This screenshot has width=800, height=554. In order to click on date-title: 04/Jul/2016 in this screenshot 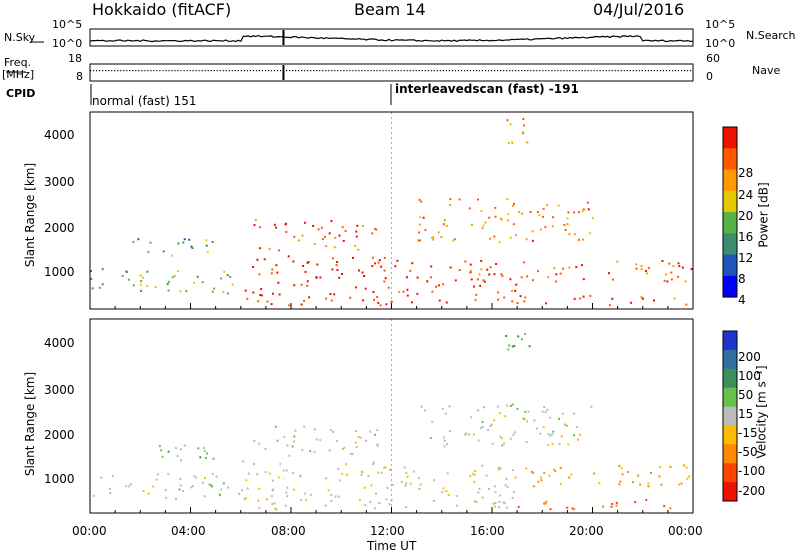, I will do `click(639, 9)`.